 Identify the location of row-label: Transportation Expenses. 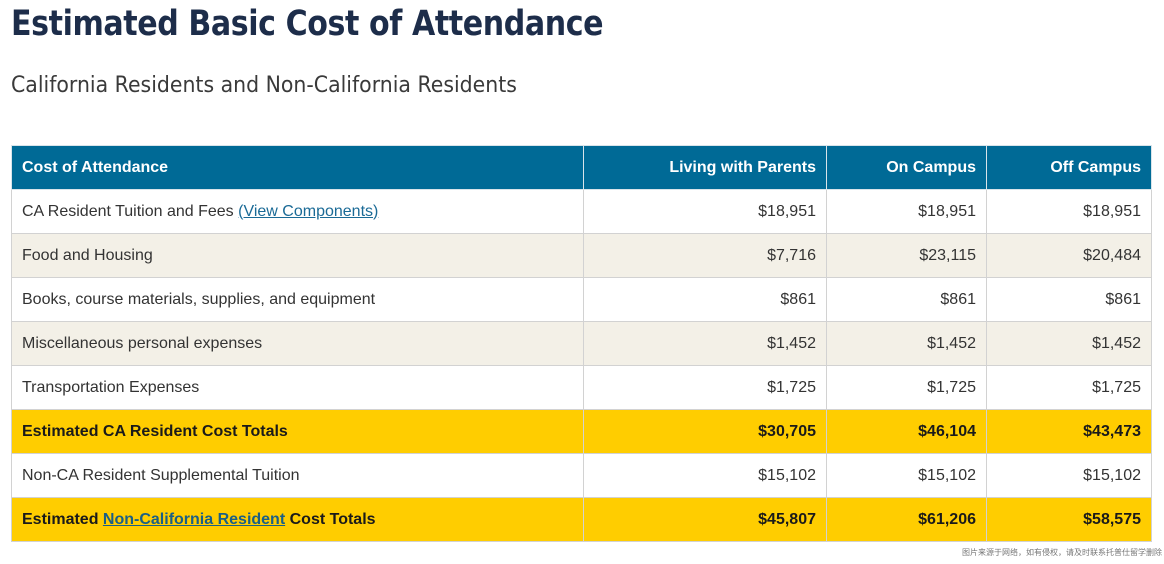
(297, 387).